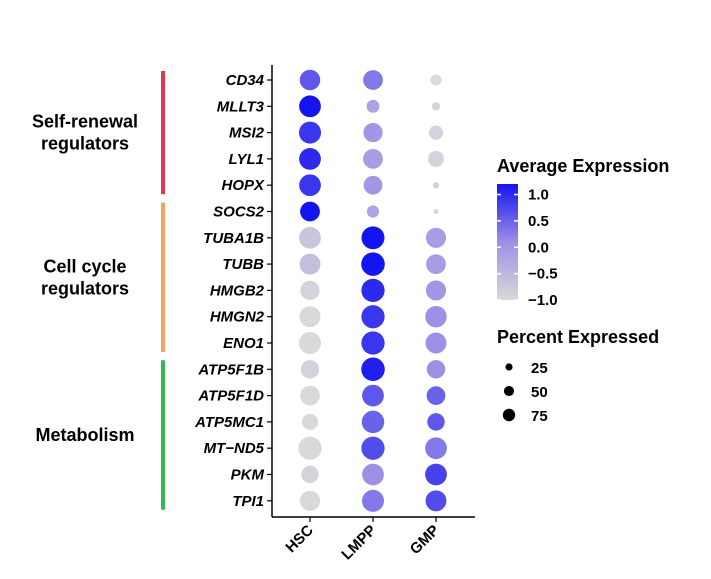 This screenshot has height=579, width=711. What do you see at coordinates (539, 392) in the screenshot?
I see `size-legend-label: 50` at bounding box center [539, 392].